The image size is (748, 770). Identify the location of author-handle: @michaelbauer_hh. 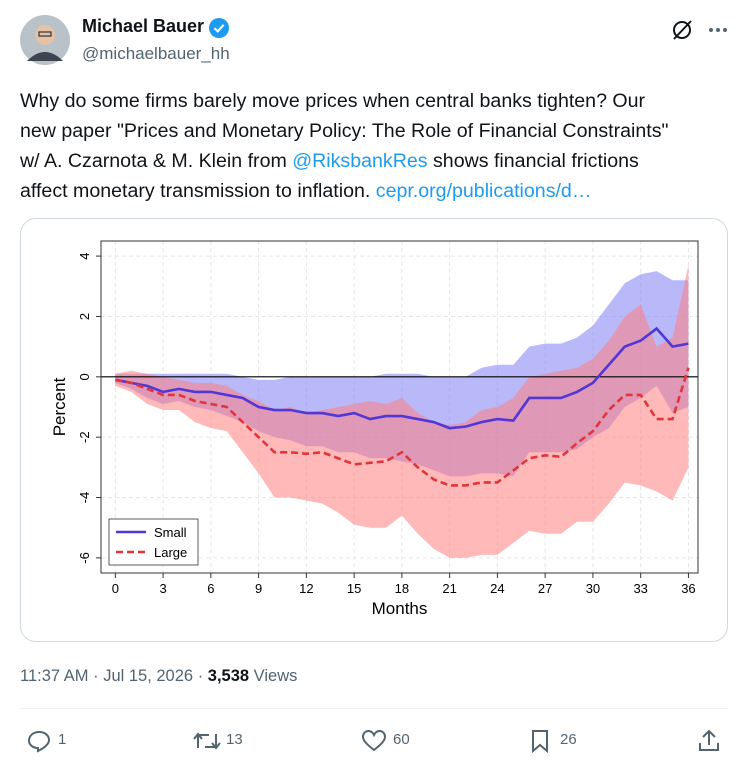
(156, 53).